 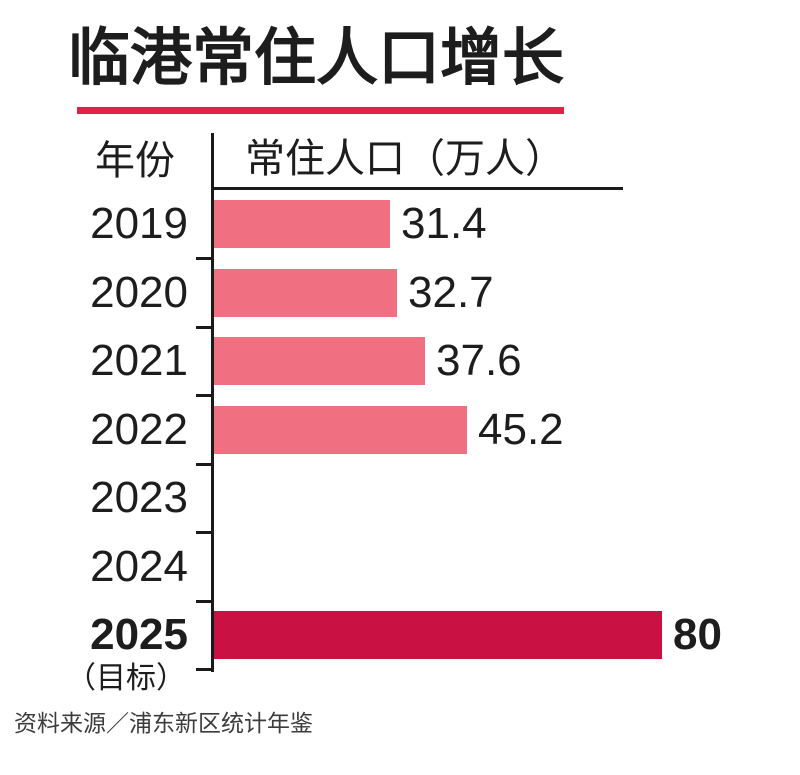 I want to click on year-label: 2025, so click(x=139, y=635).